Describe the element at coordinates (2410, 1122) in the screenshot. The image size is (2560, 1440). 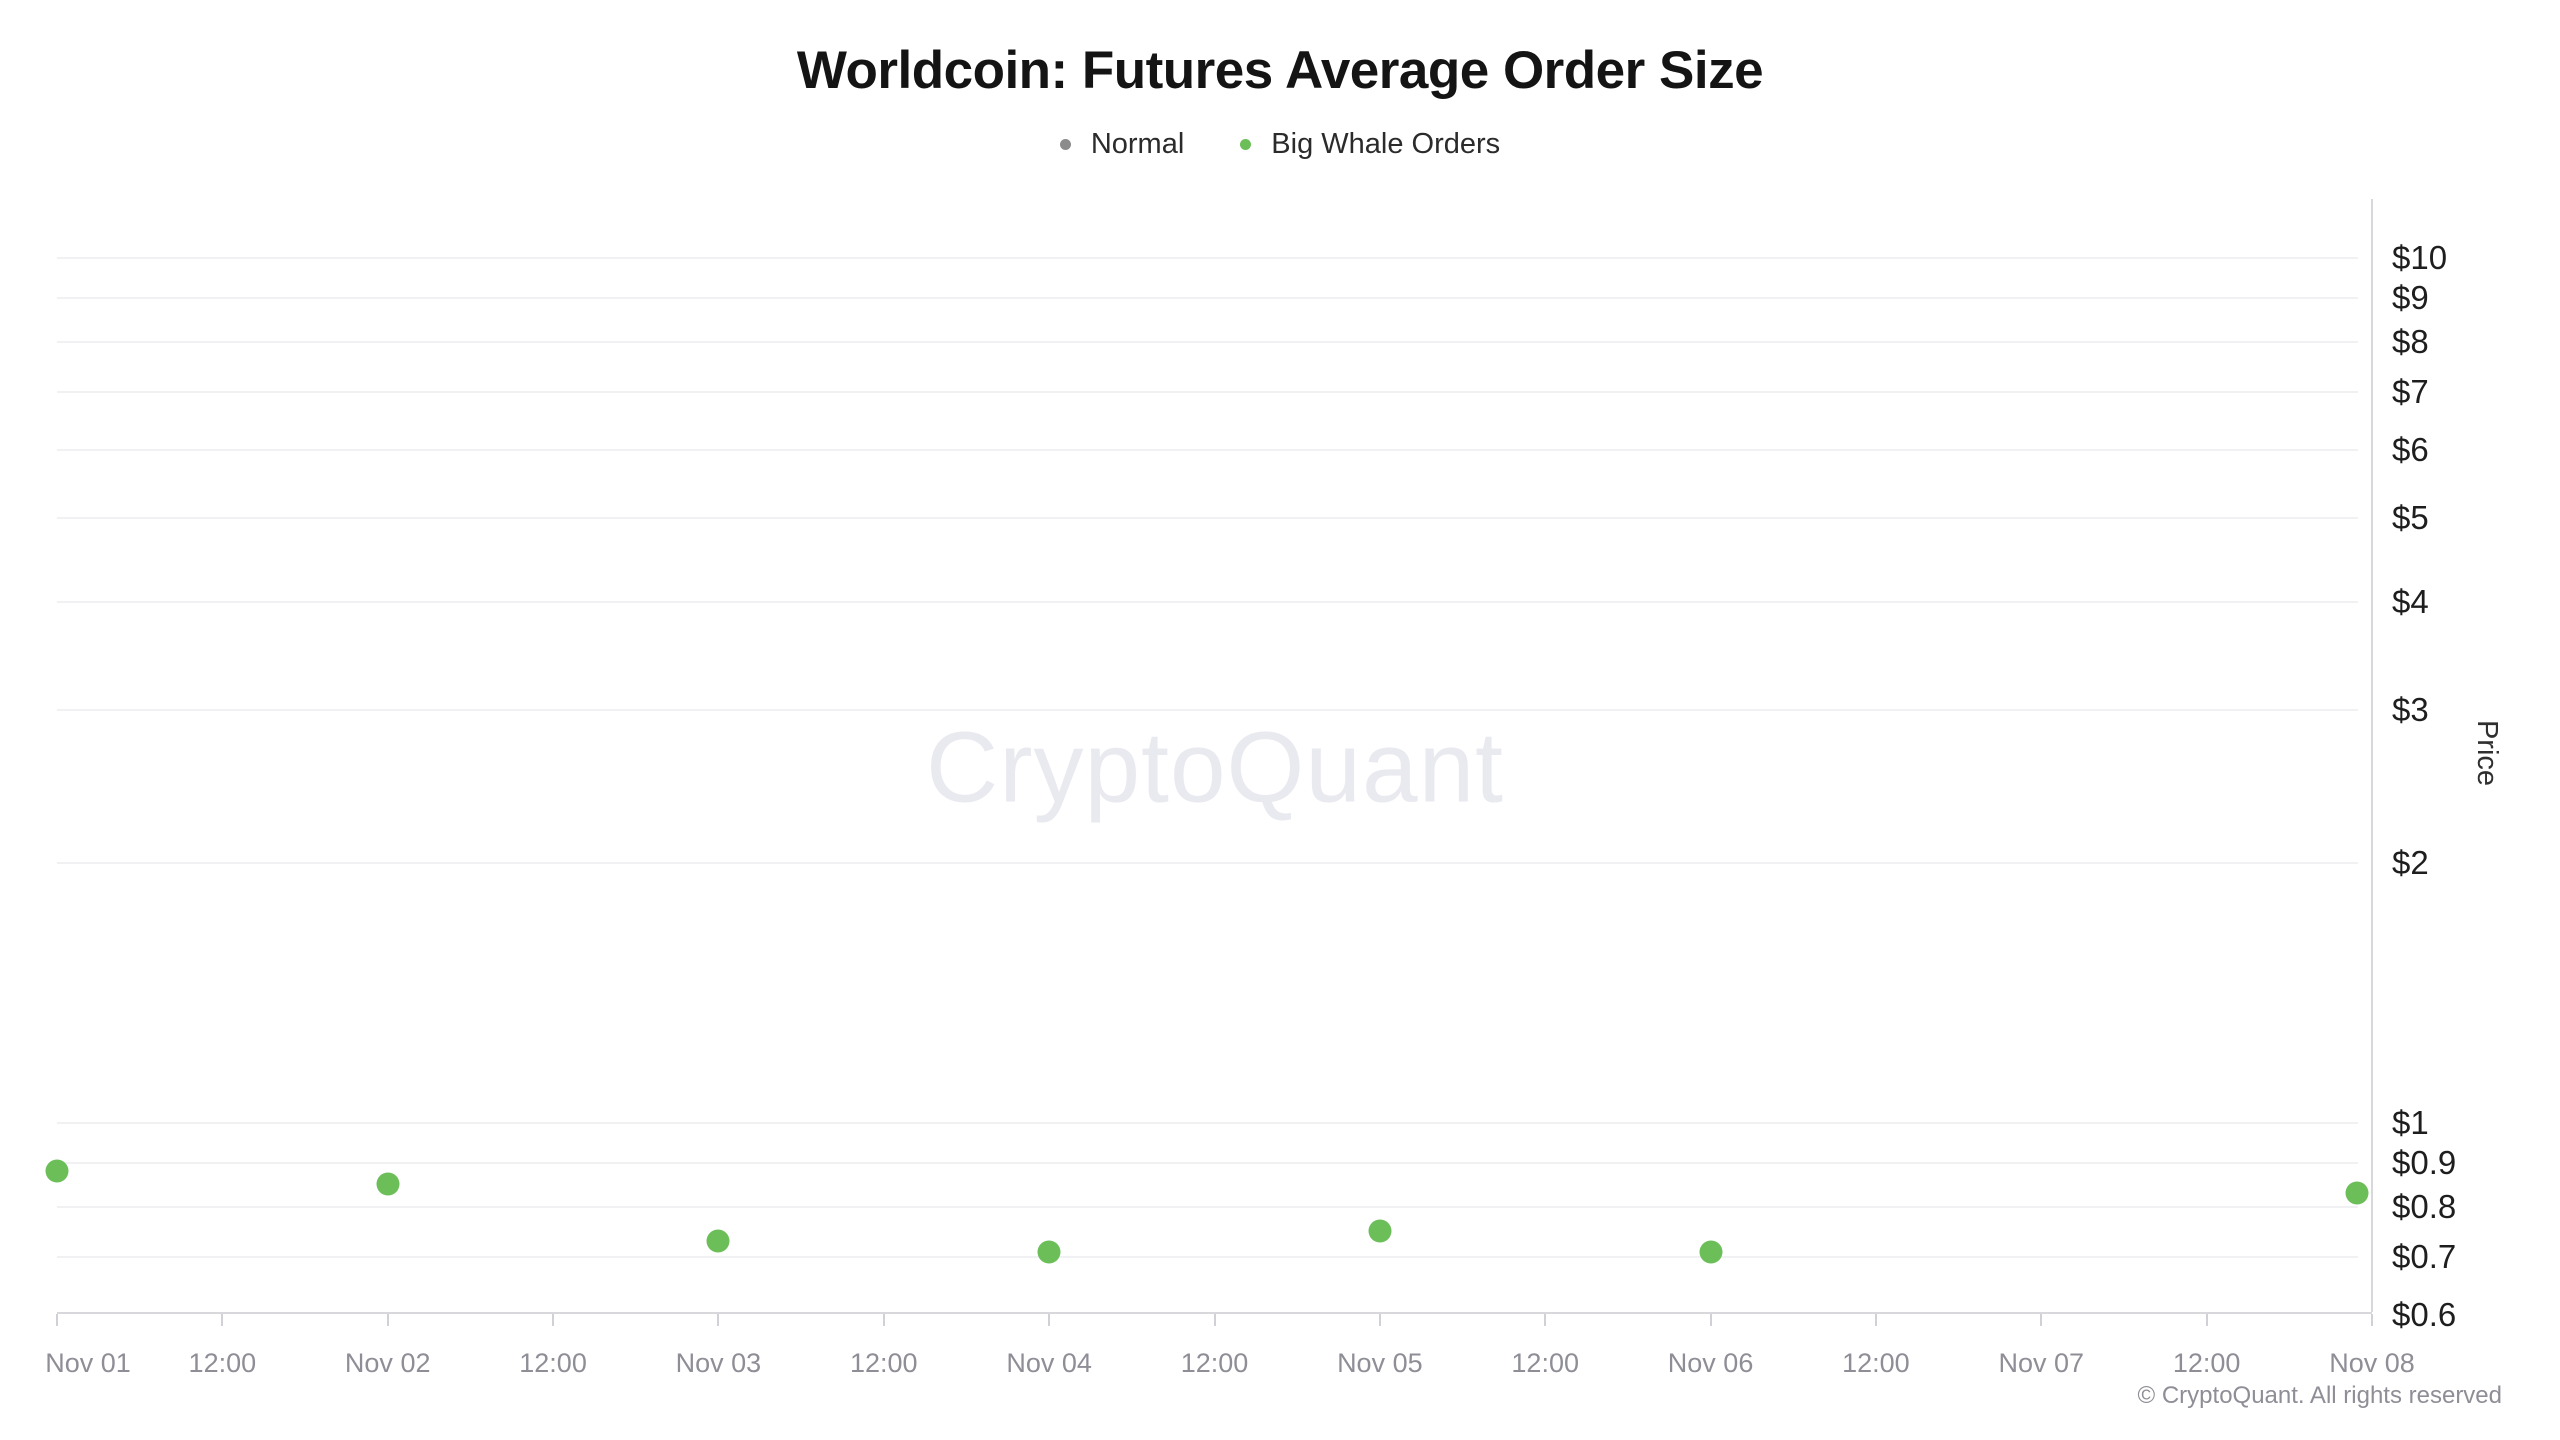
I see `y-axis-tick-label: $1` at that location.